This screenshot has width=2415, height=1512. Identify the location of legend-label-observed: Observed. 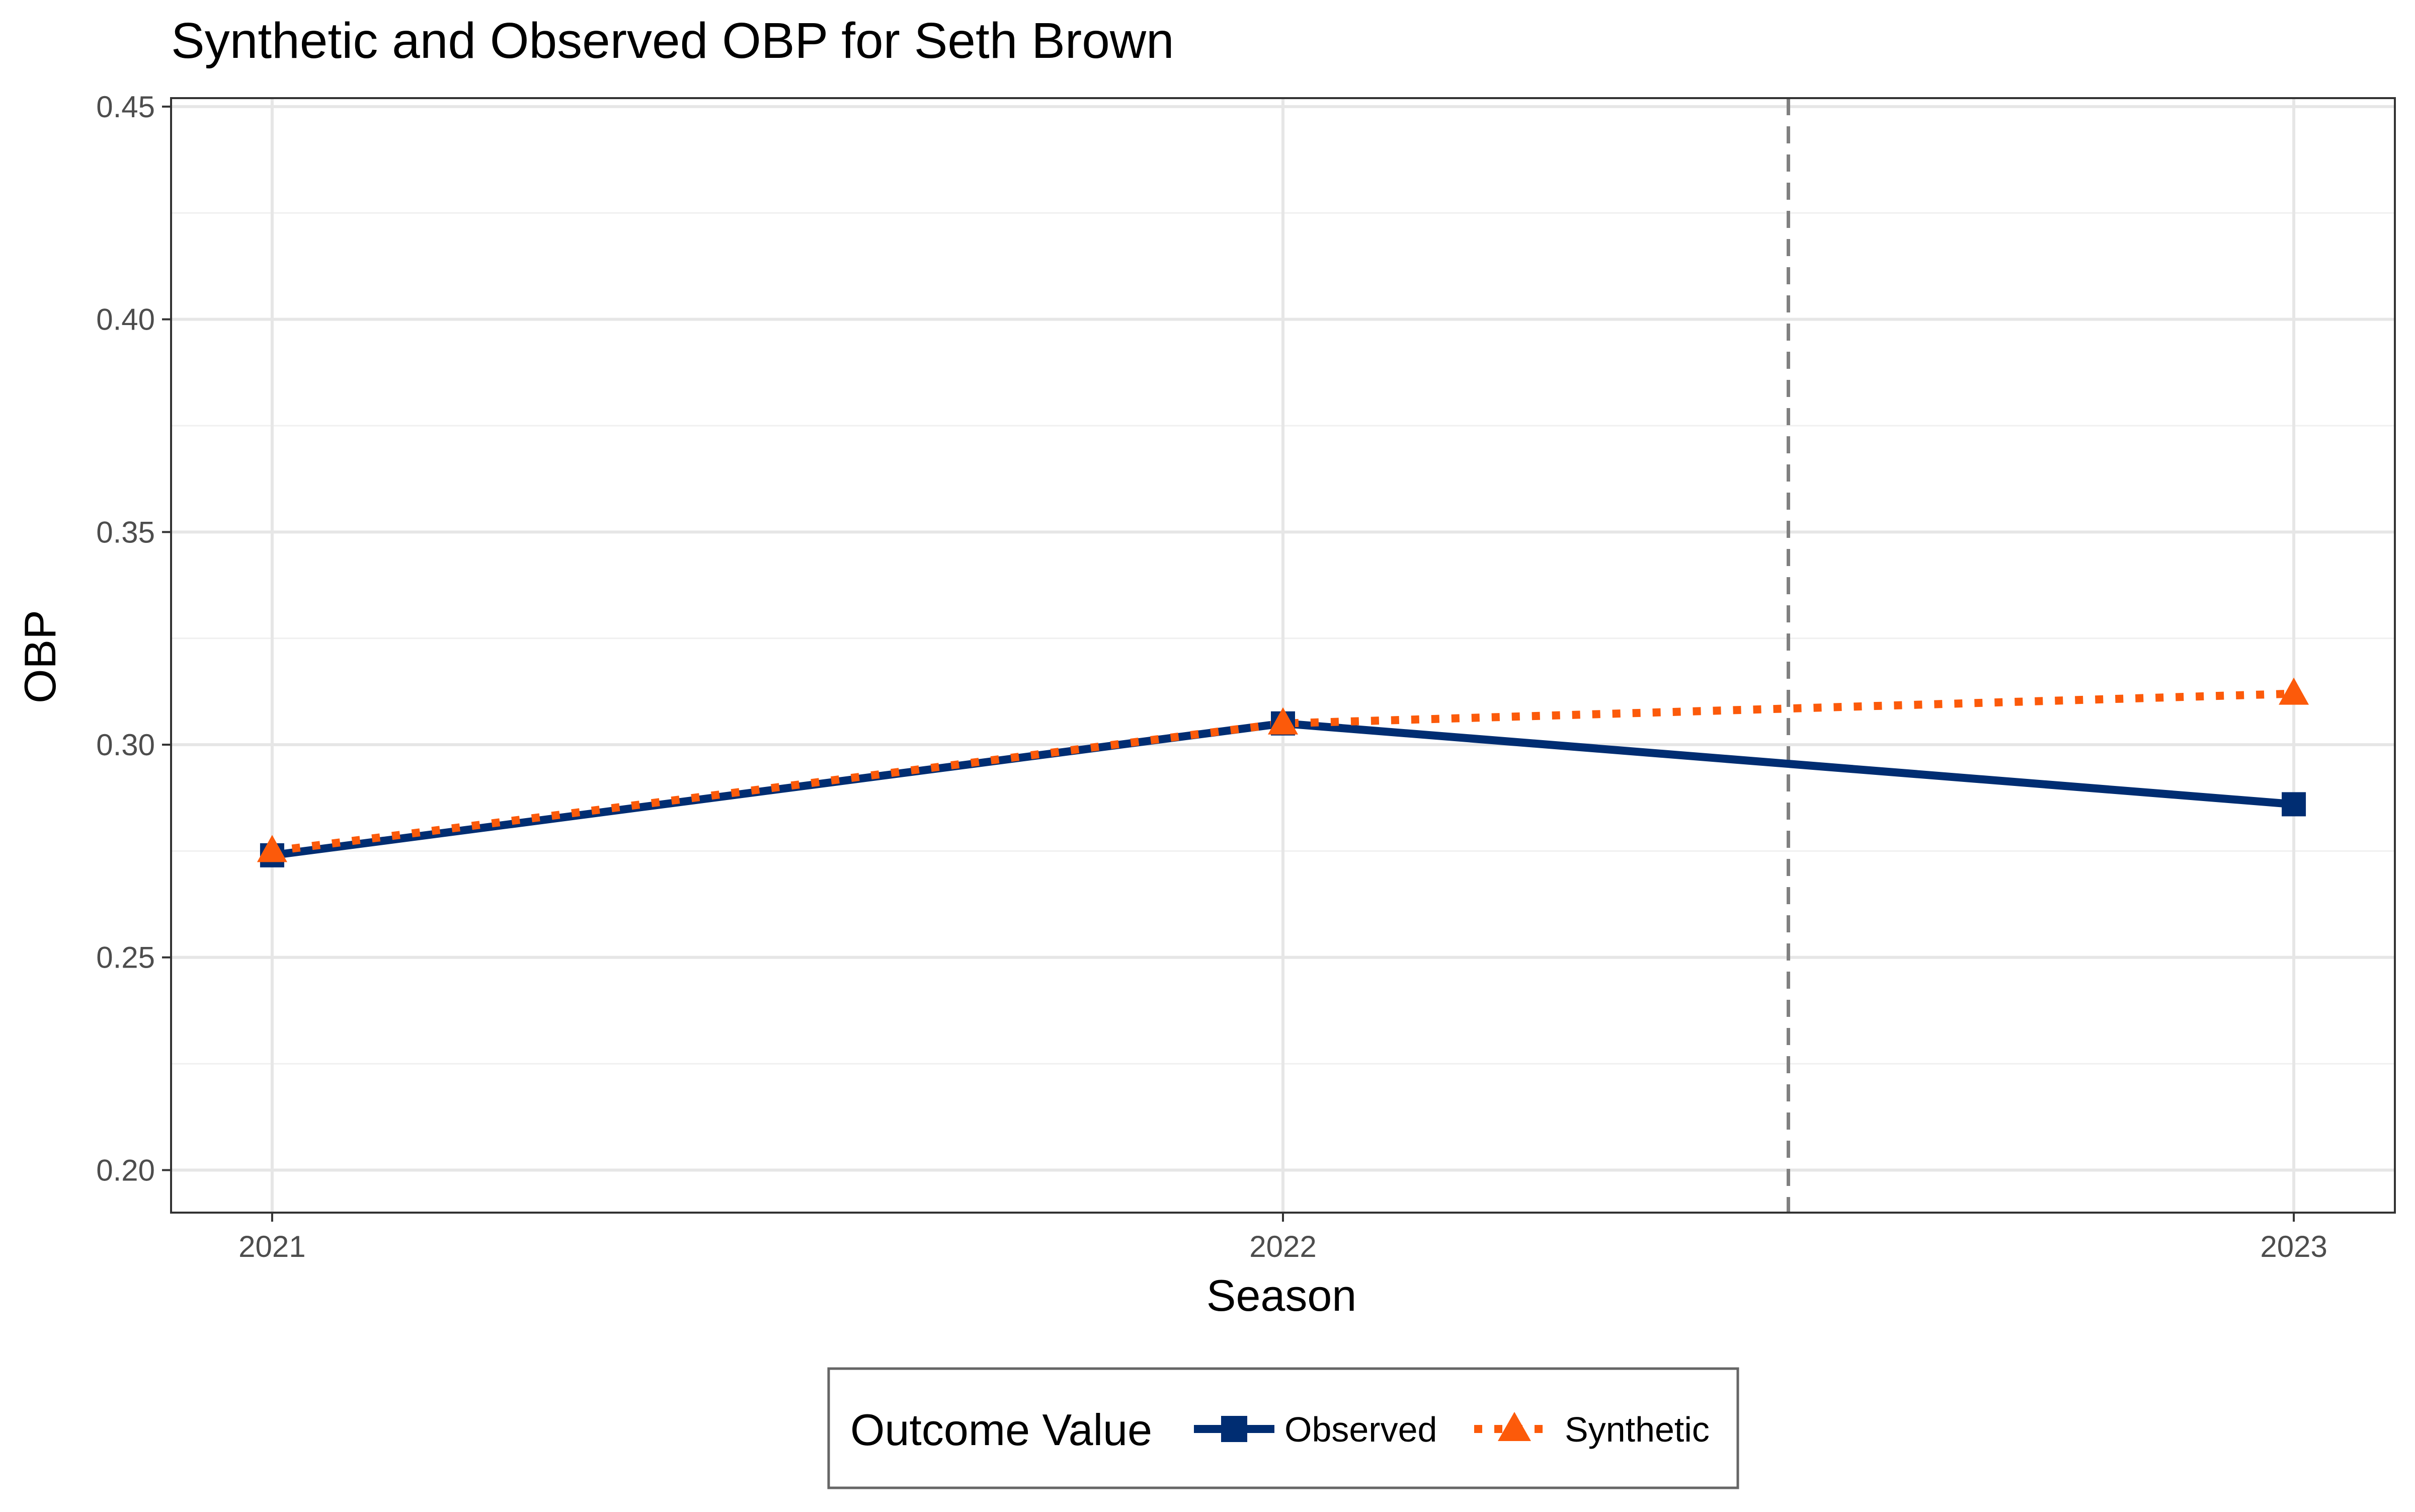
(1360, 1429).